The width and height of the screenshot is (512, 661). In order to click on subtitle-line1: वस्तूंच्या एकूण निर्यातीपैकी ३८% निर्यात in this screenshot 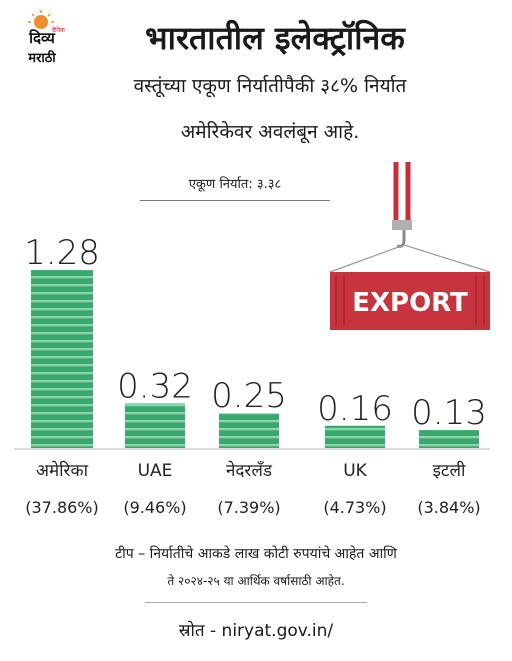, I will do `click(270, 86)`.